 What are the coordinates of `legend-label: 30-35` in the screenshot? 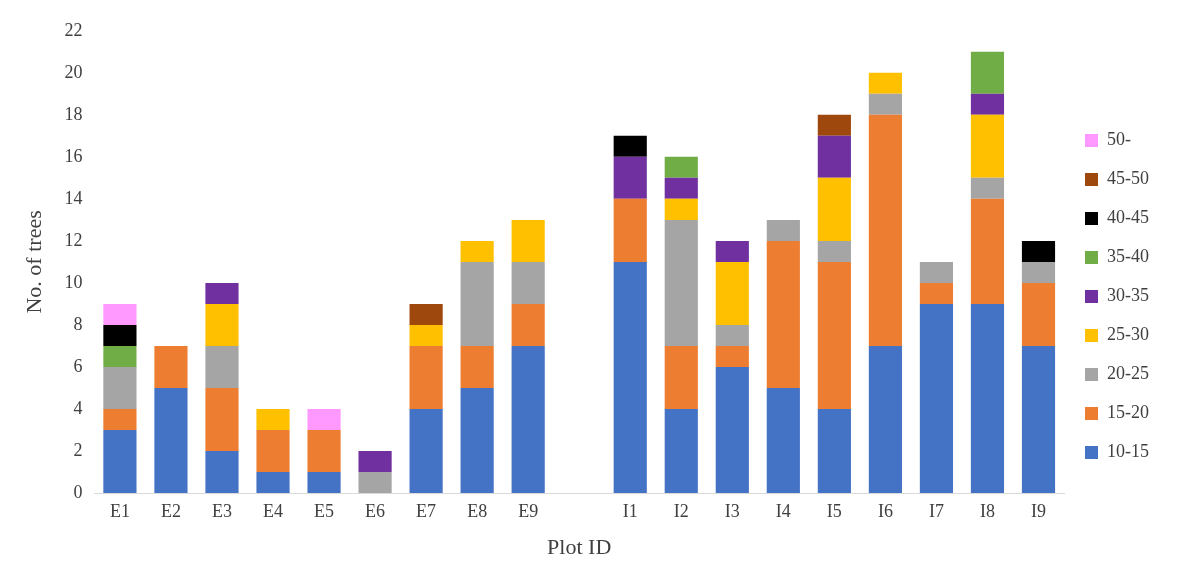 It's located at (1128, 295).